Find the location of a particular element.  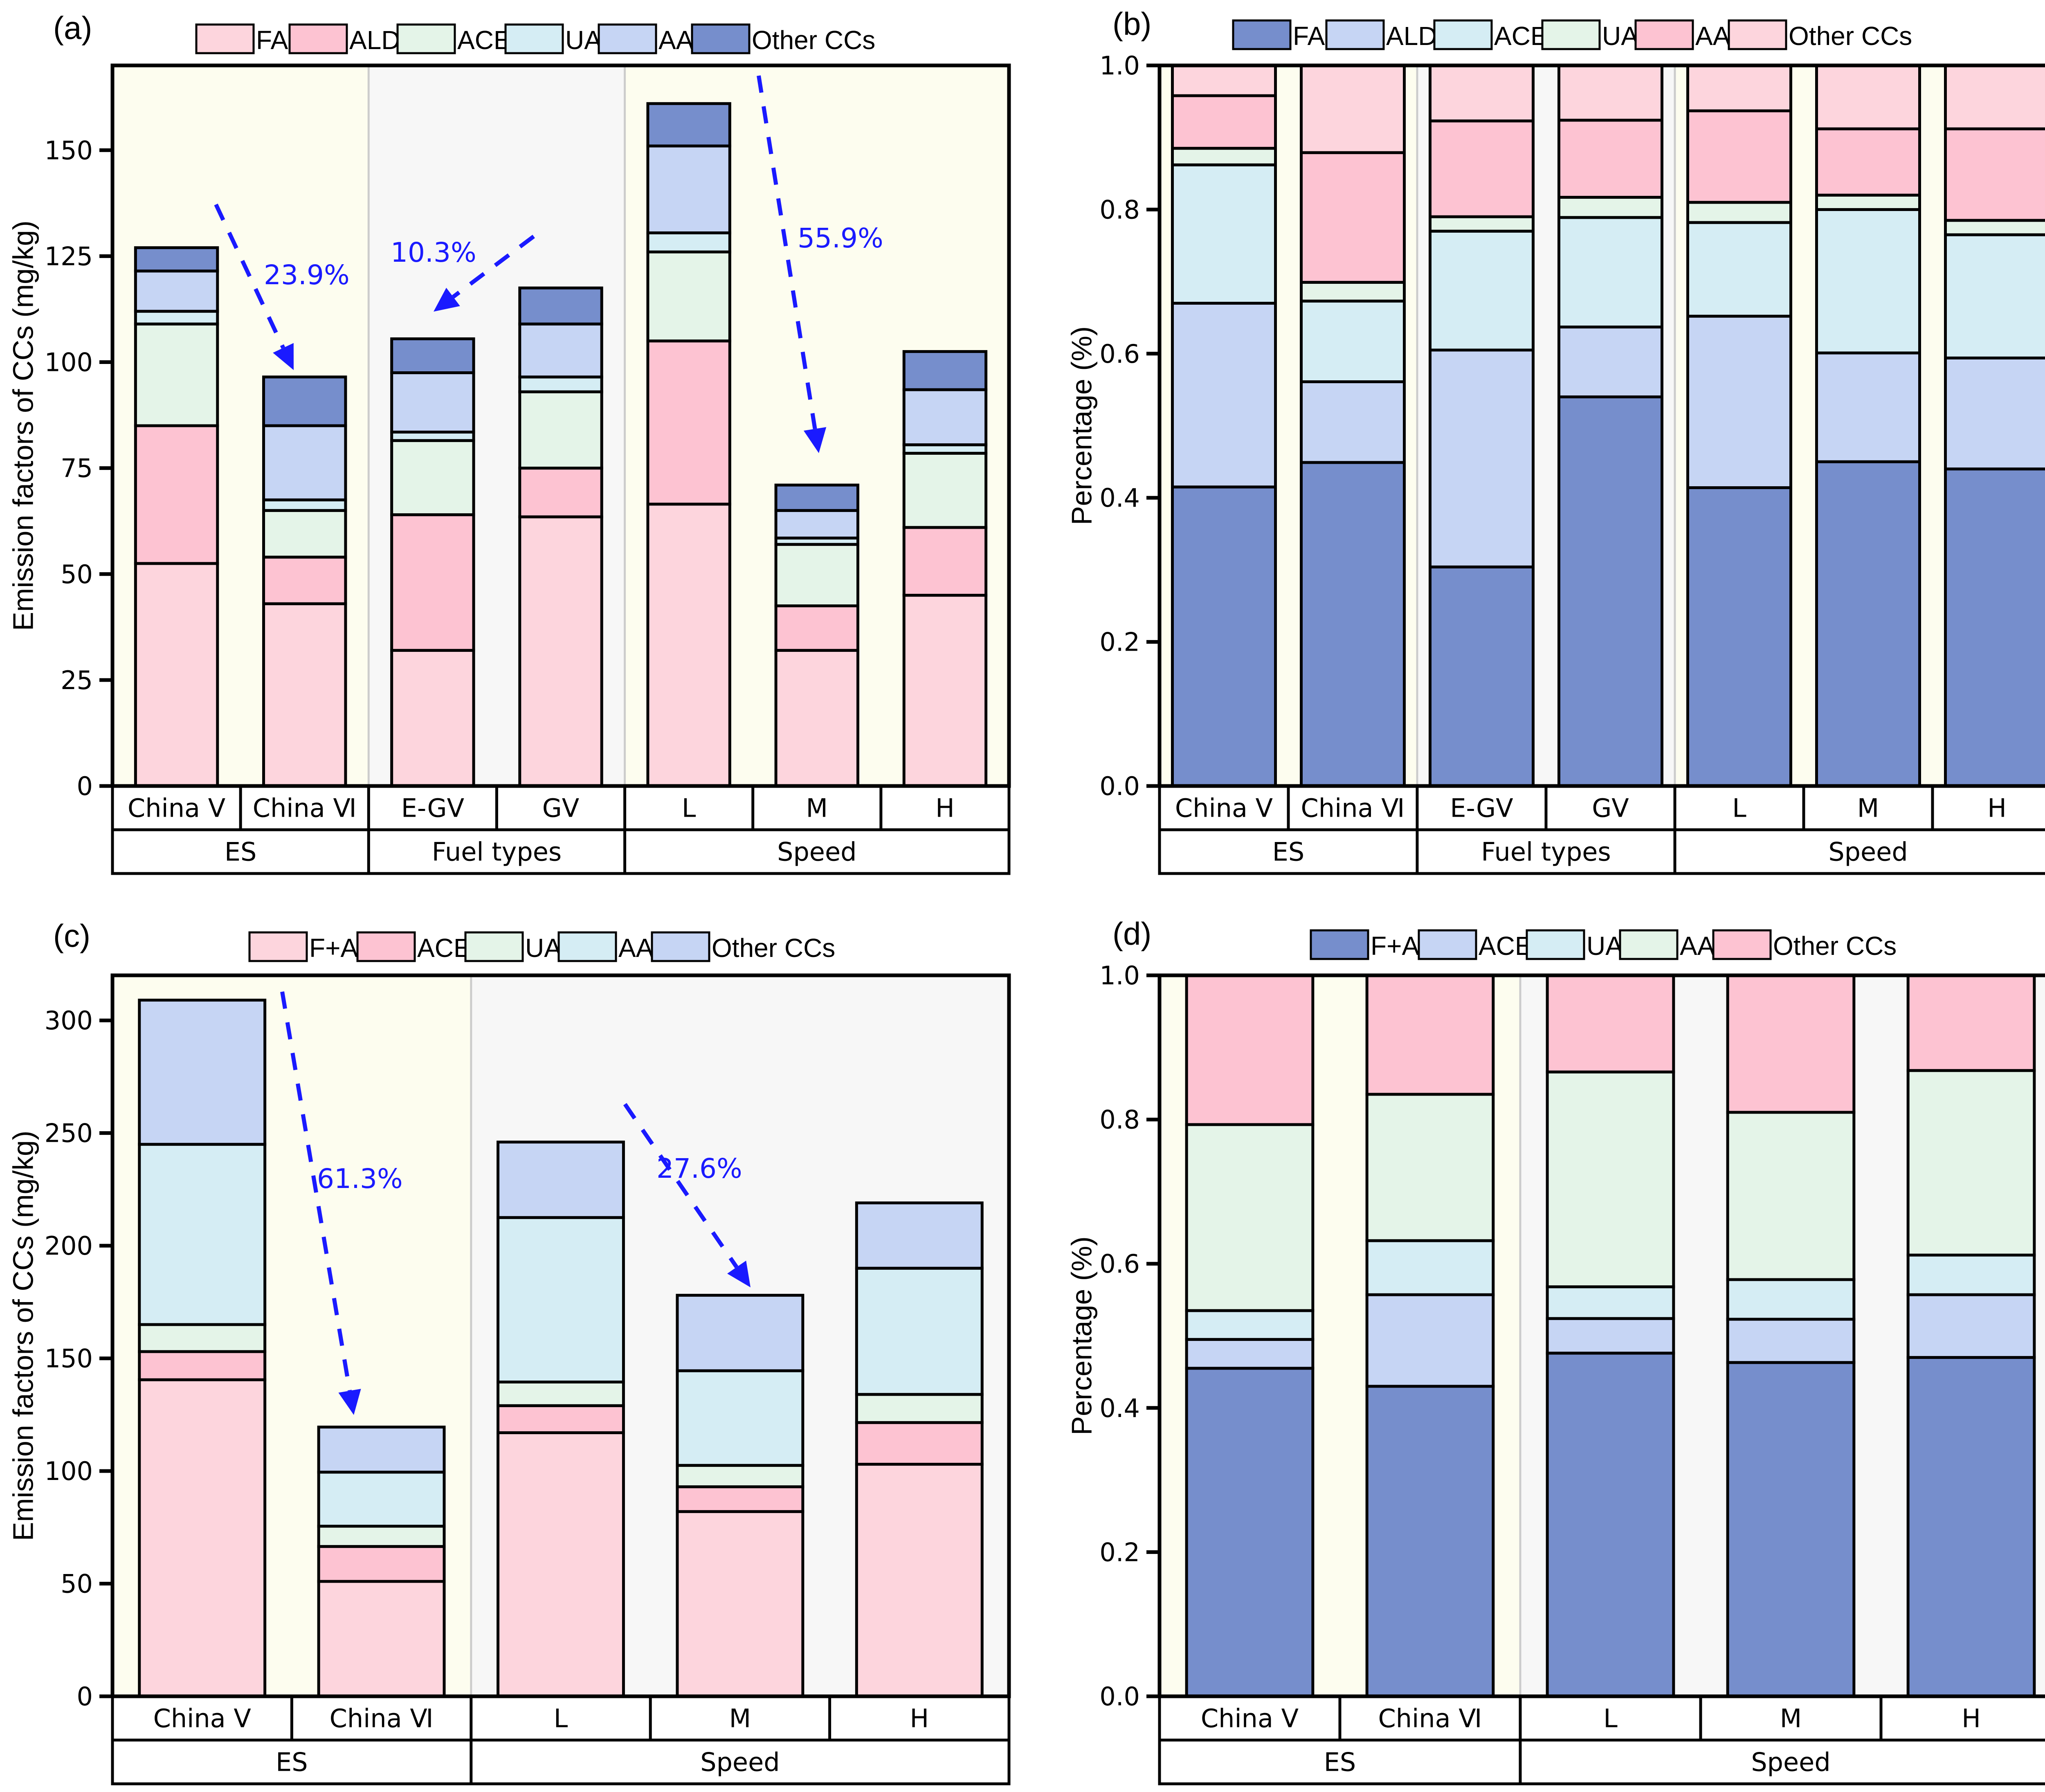

y-axis-label: Percentage (%) is located at coordinates (1081, 1335).